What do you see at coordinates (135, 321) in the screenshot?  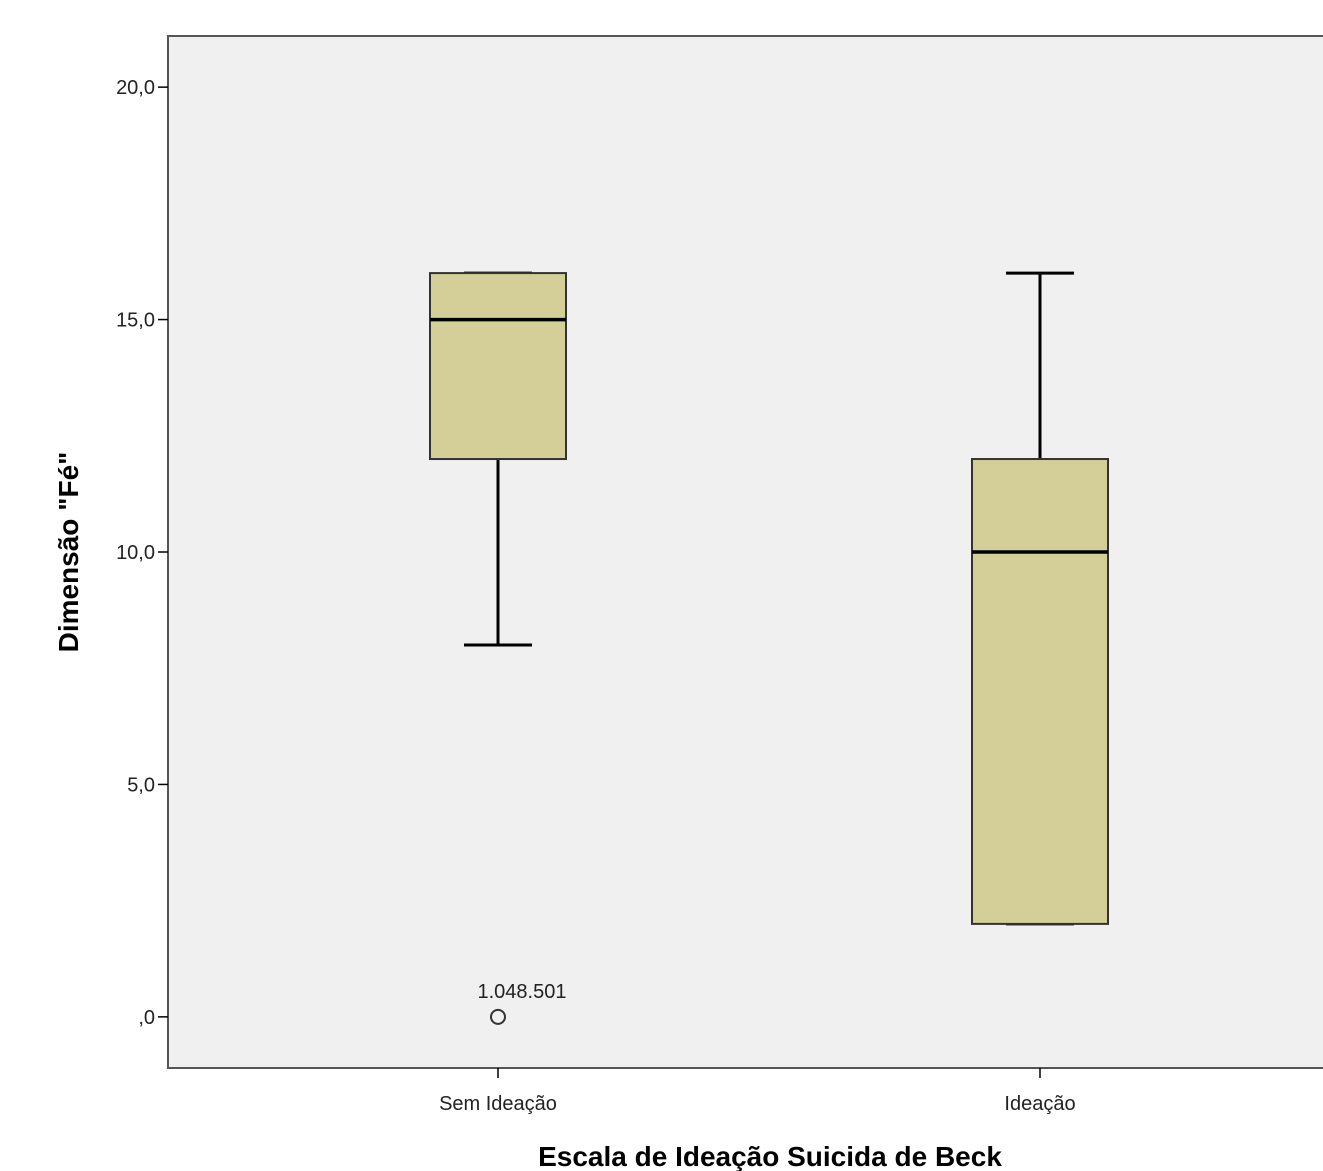 I see `y-tick-label: 15,0` at bounding box center [135, 321].